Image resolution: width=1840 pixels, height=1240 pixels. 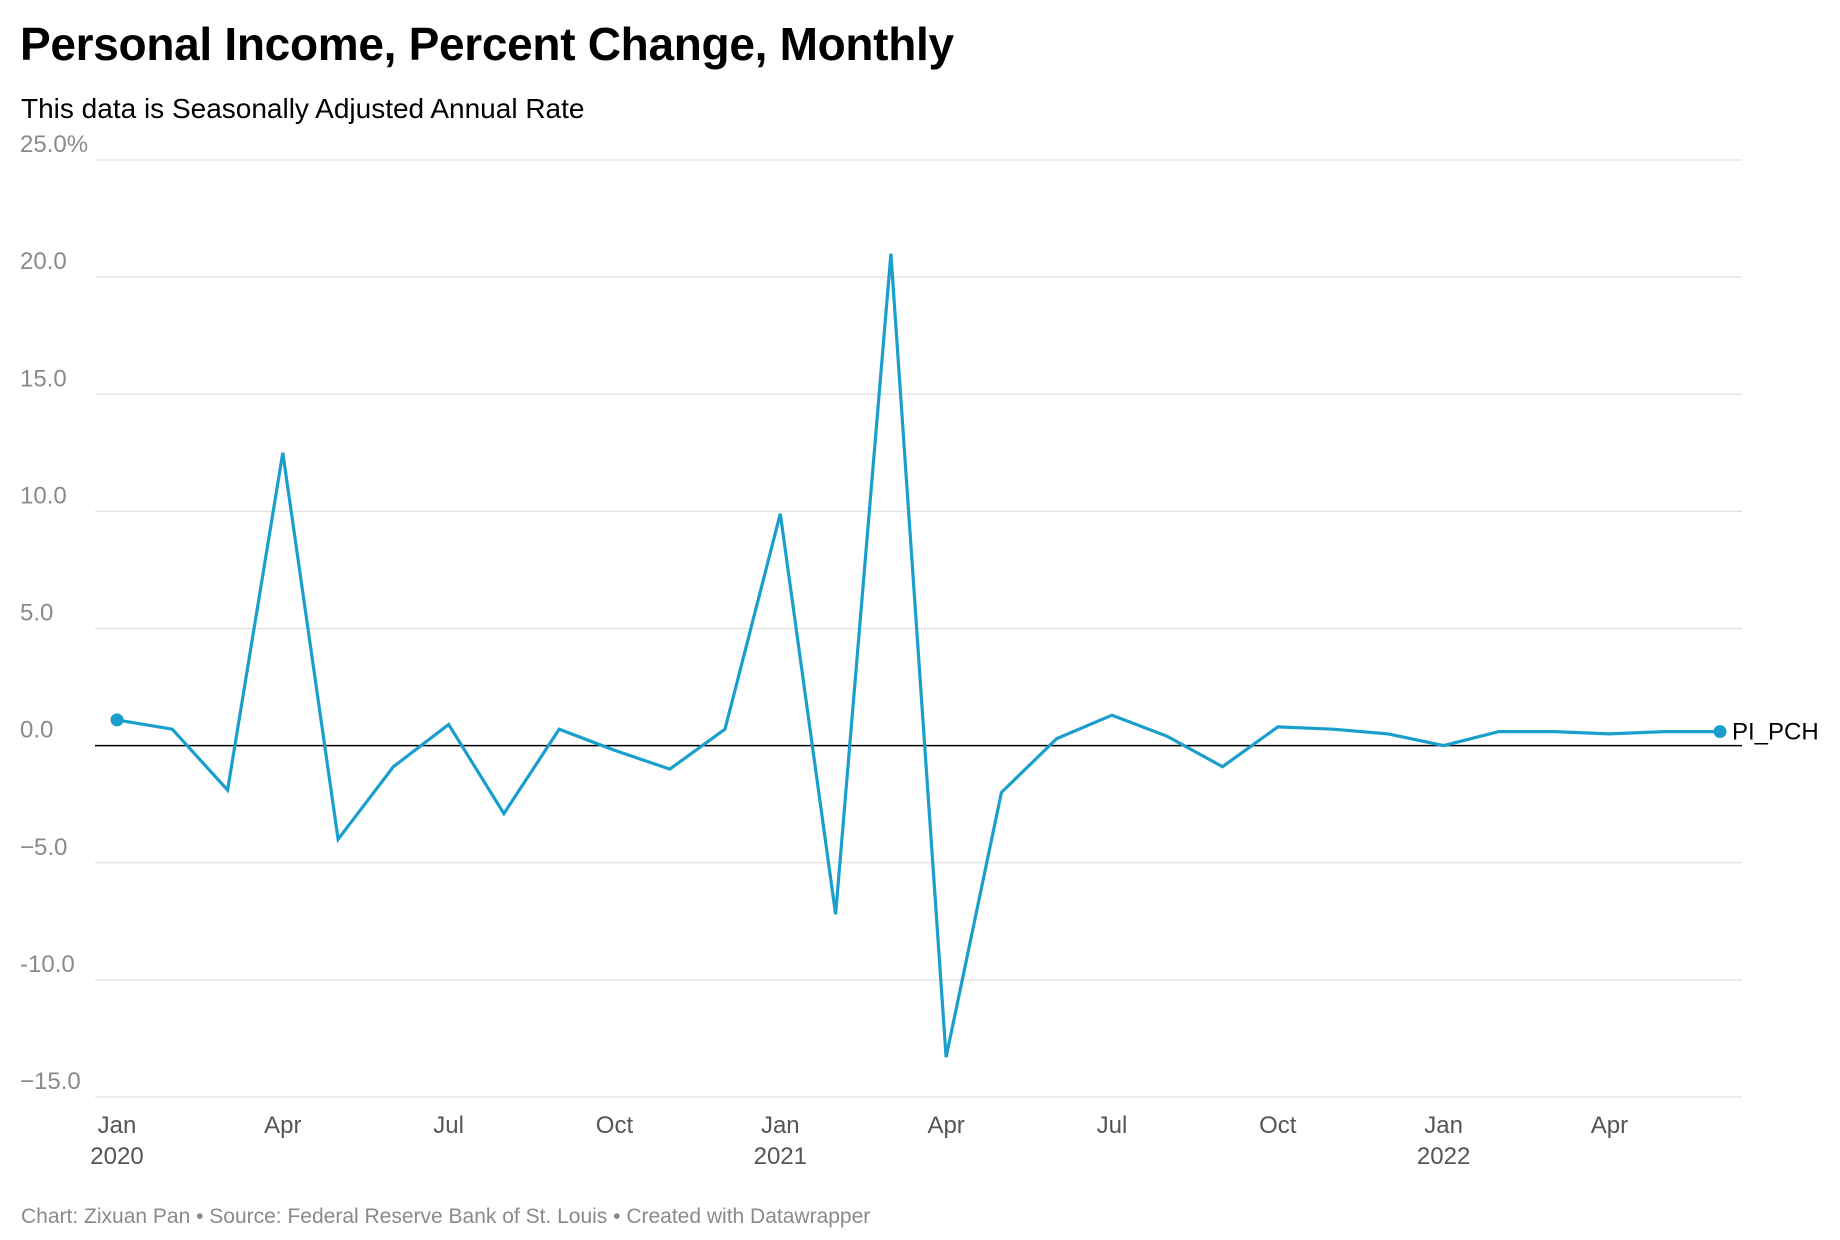 What do you see at coordinates (487, 44) in the screenshot?
I see `chart-title: Personal Income, Percent Change, Monthly` at bounding box center [487, 44].